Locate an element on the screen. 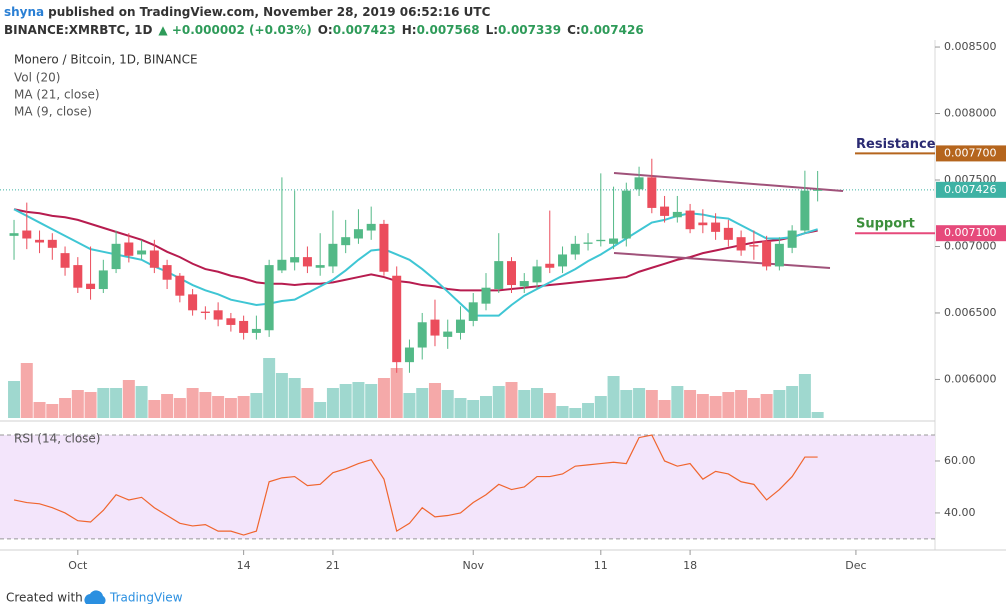 This screenshot has width=1006, height=615. x-tick-label: 18 is located at coordinates (690, 565).